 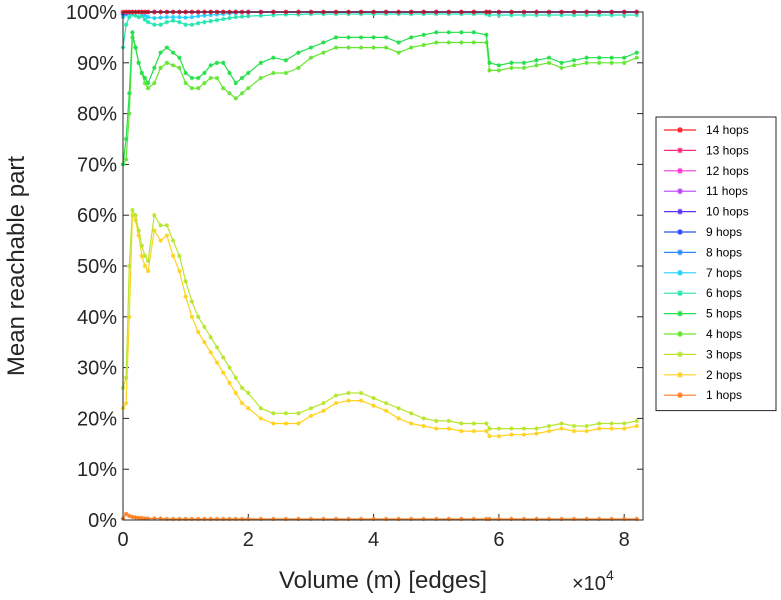 I want to click on y-axis-label: Mean reachable part, so click(x=16, y=266).